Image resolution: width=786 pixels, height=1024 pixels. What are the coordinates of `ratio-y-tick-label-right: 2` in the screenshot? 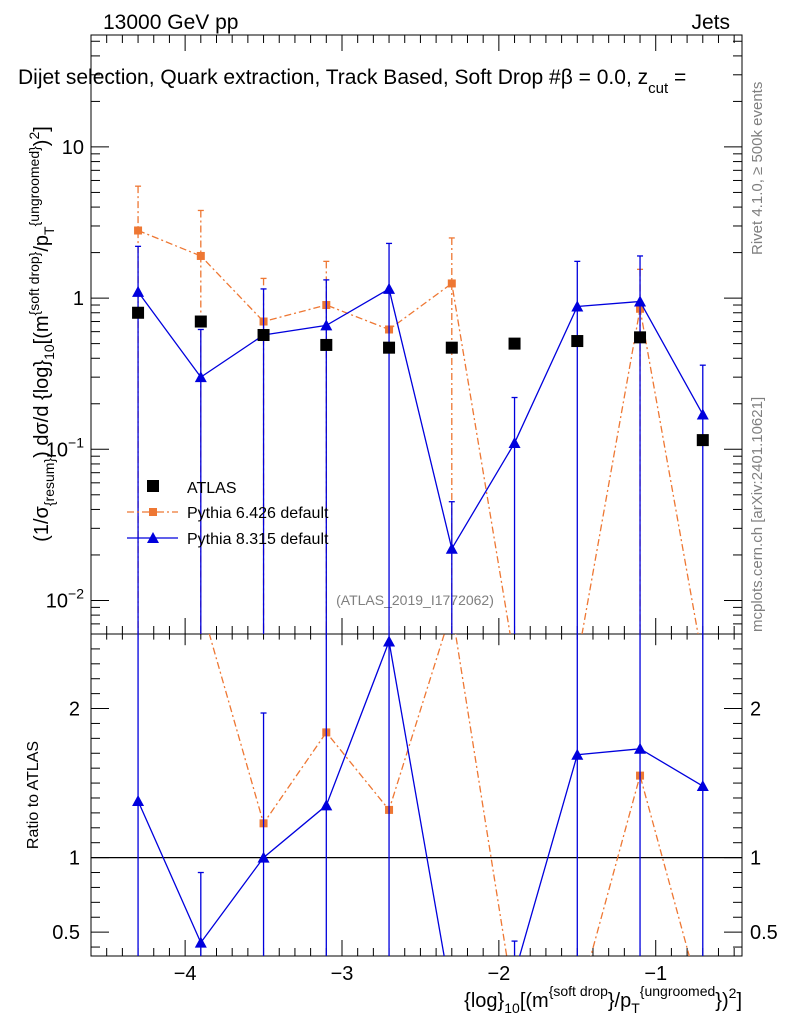 It's located at (755, 710).